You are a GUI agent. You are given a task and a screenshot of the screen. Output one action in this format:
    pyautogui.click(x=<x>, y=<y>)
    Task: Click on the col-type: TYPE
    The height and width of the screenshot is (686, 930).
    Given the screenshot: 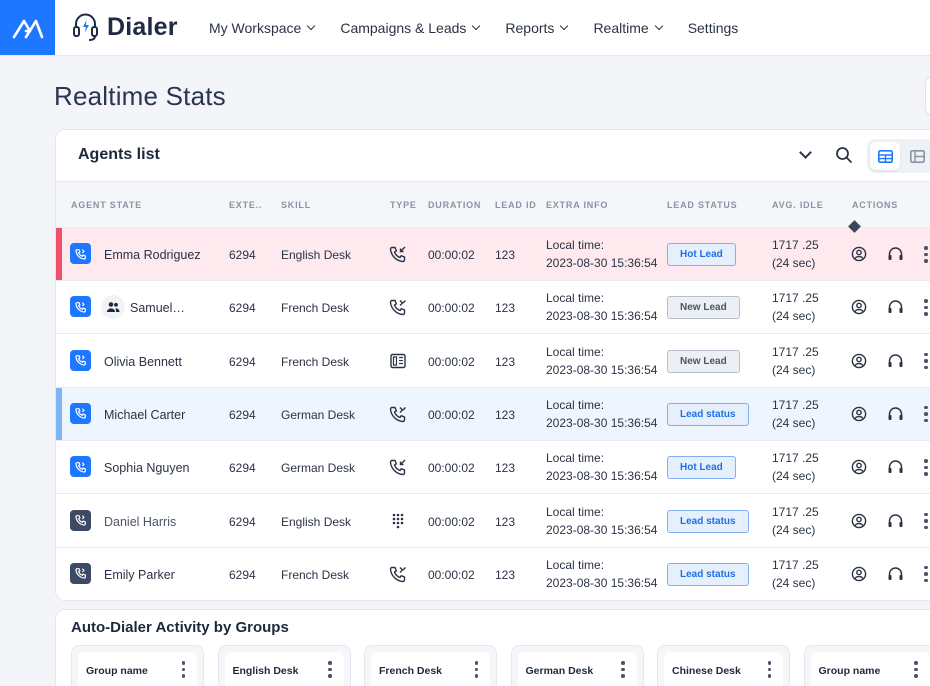 What is the action you would take?
    pyautogui.click(x=403, y=205)
    